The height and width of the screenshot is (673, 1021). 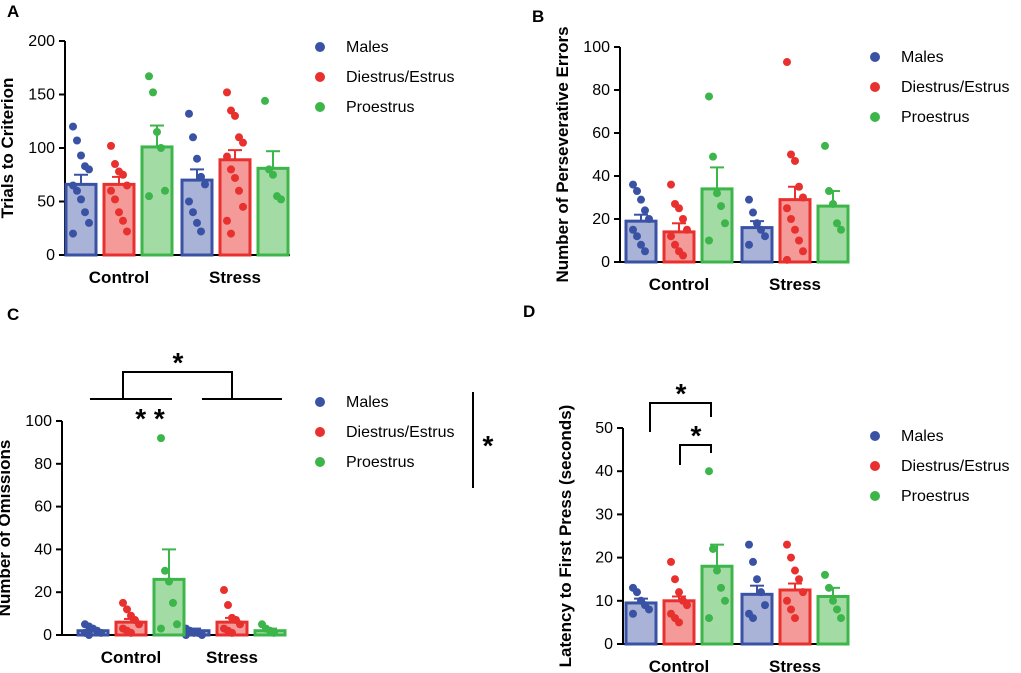 I want to click on y-tick-label: 100, so click(x=38, y=421).